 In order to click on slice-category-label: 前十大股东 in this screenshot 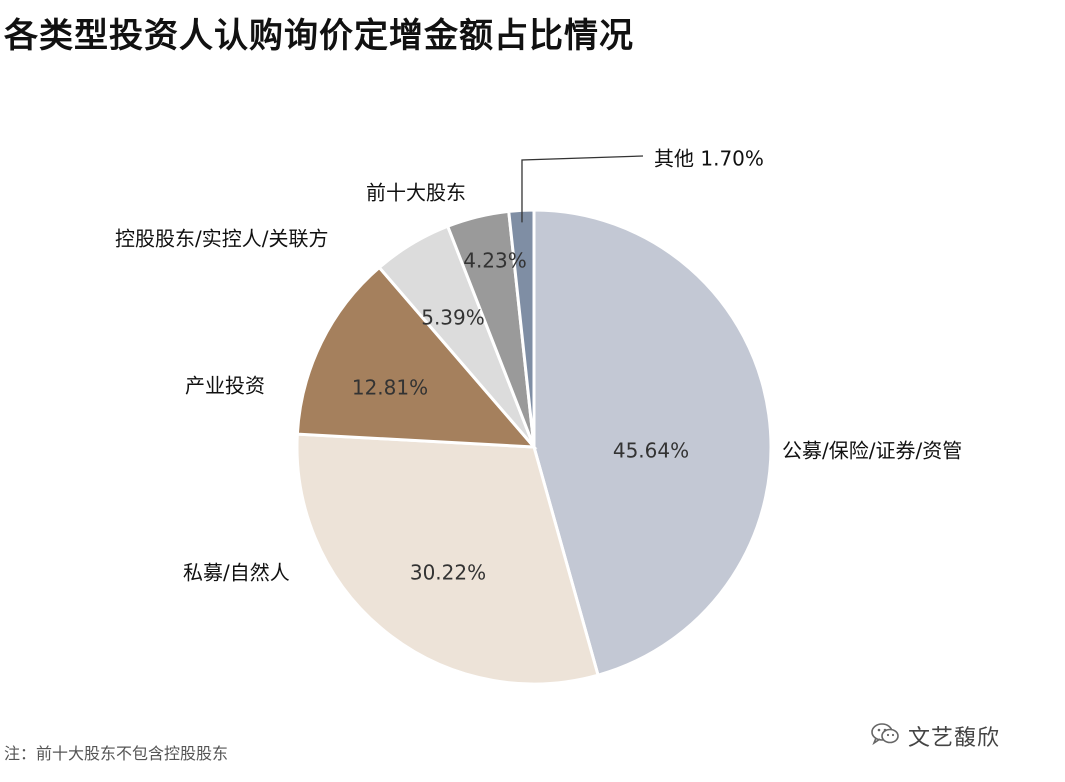, I will do `click(416, 193)`.